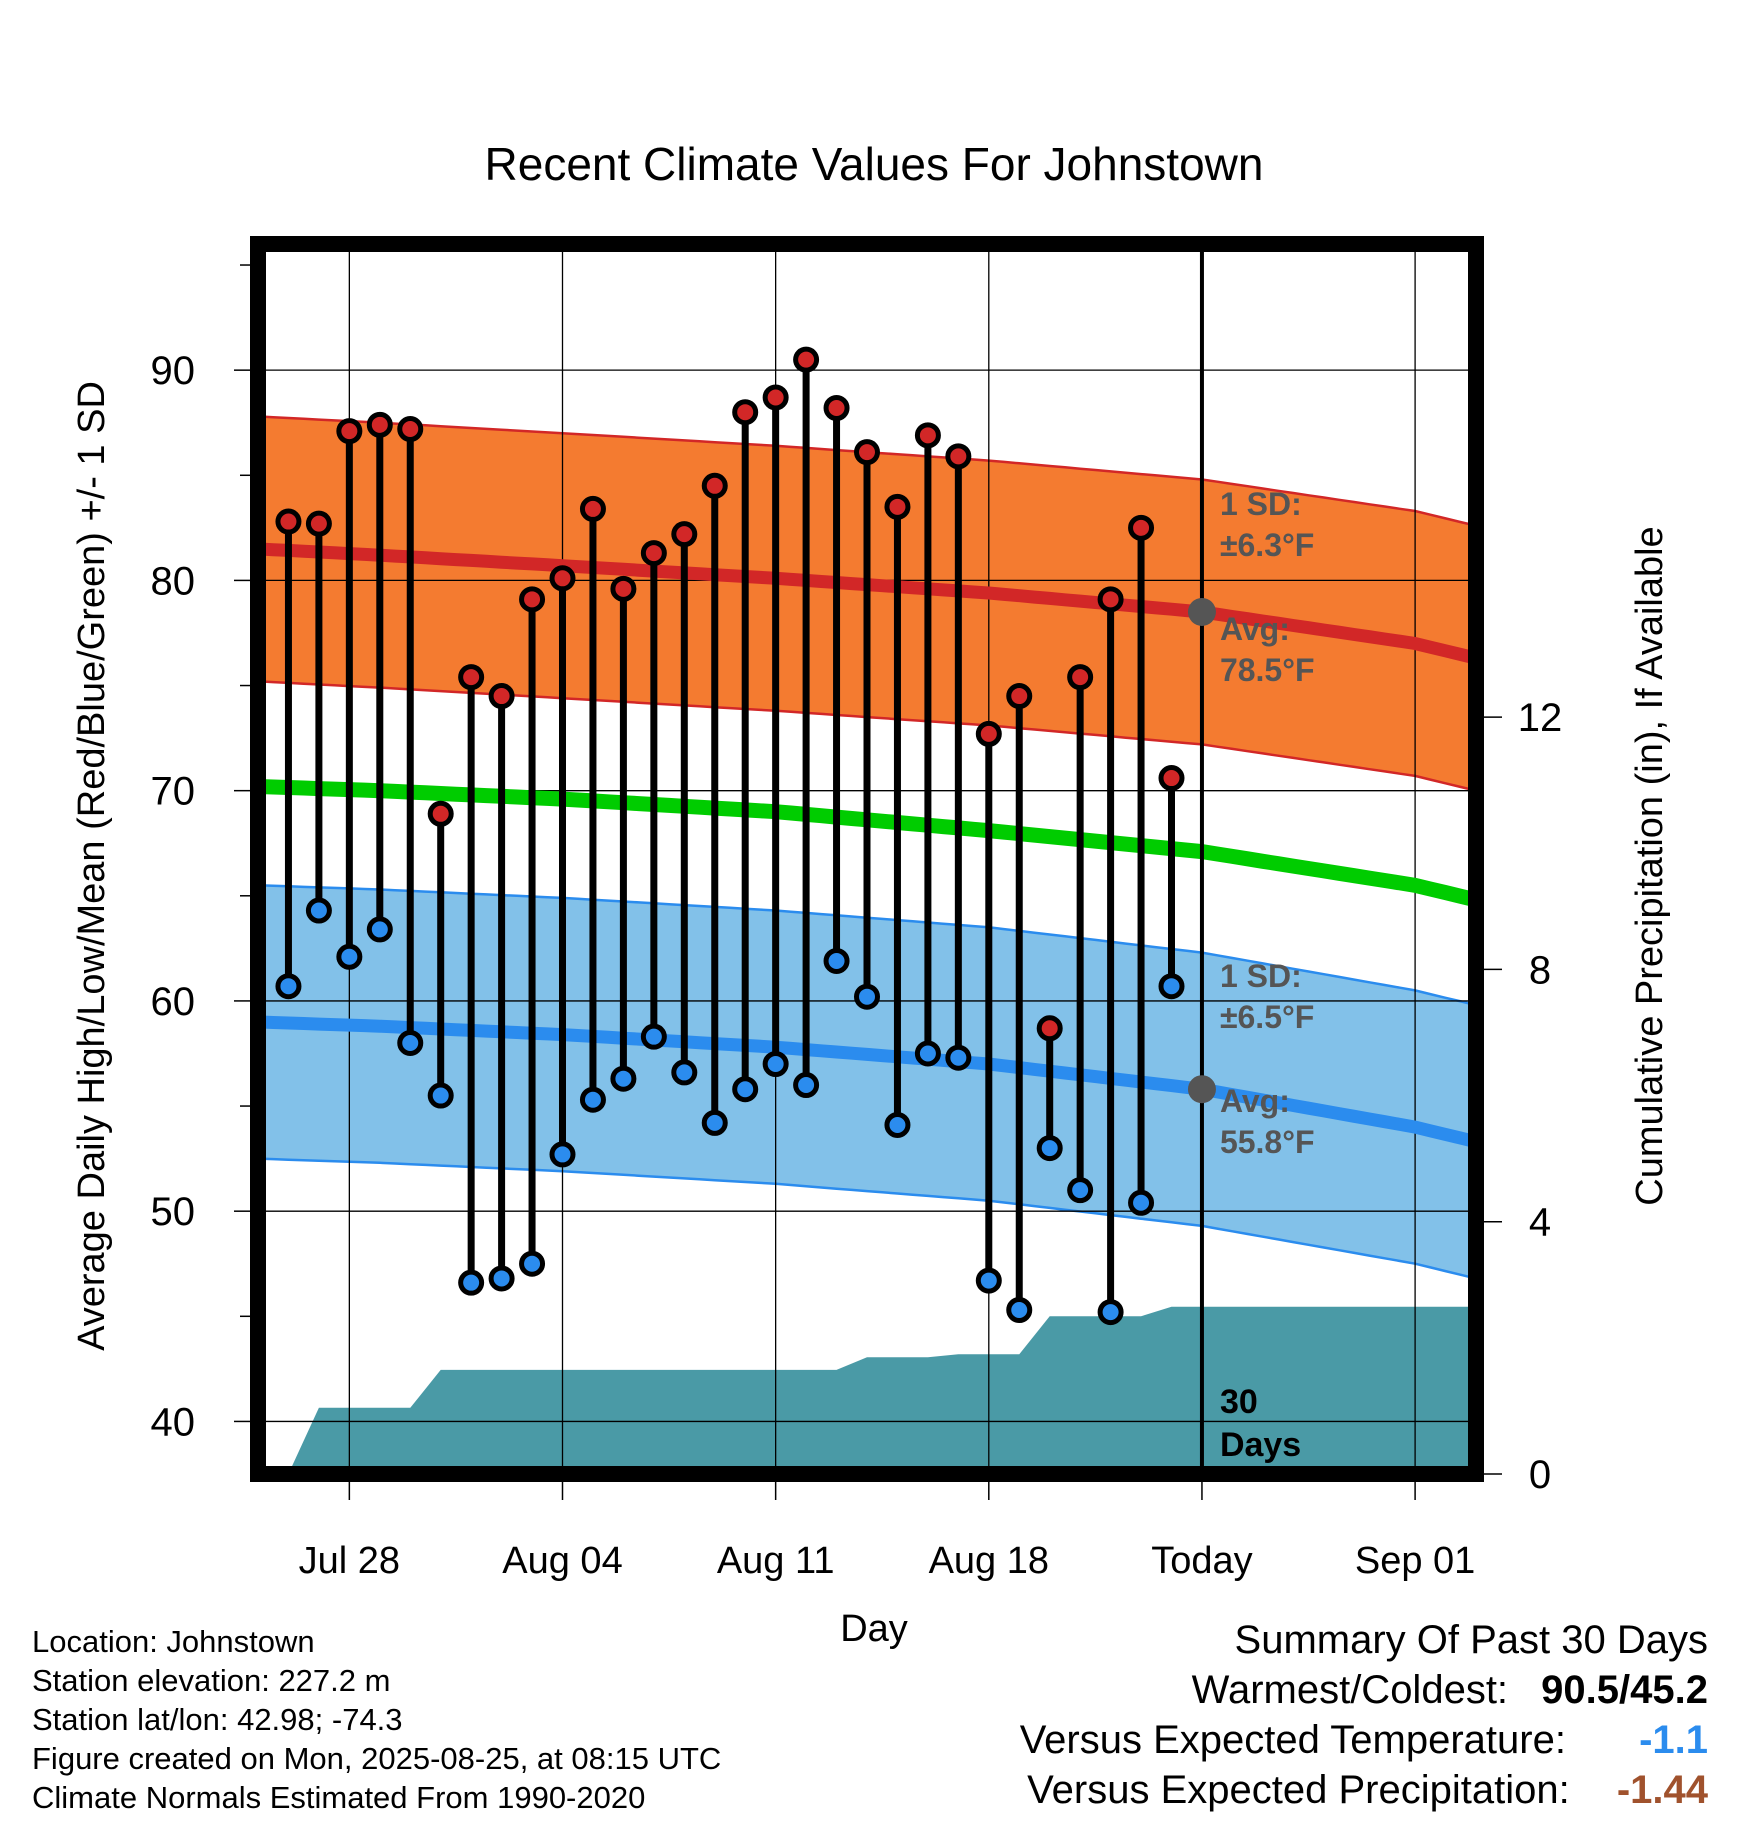 This screenshot has height=1828, width=1748. I want to click on y-tick-label: 50, so click(173, 1212).